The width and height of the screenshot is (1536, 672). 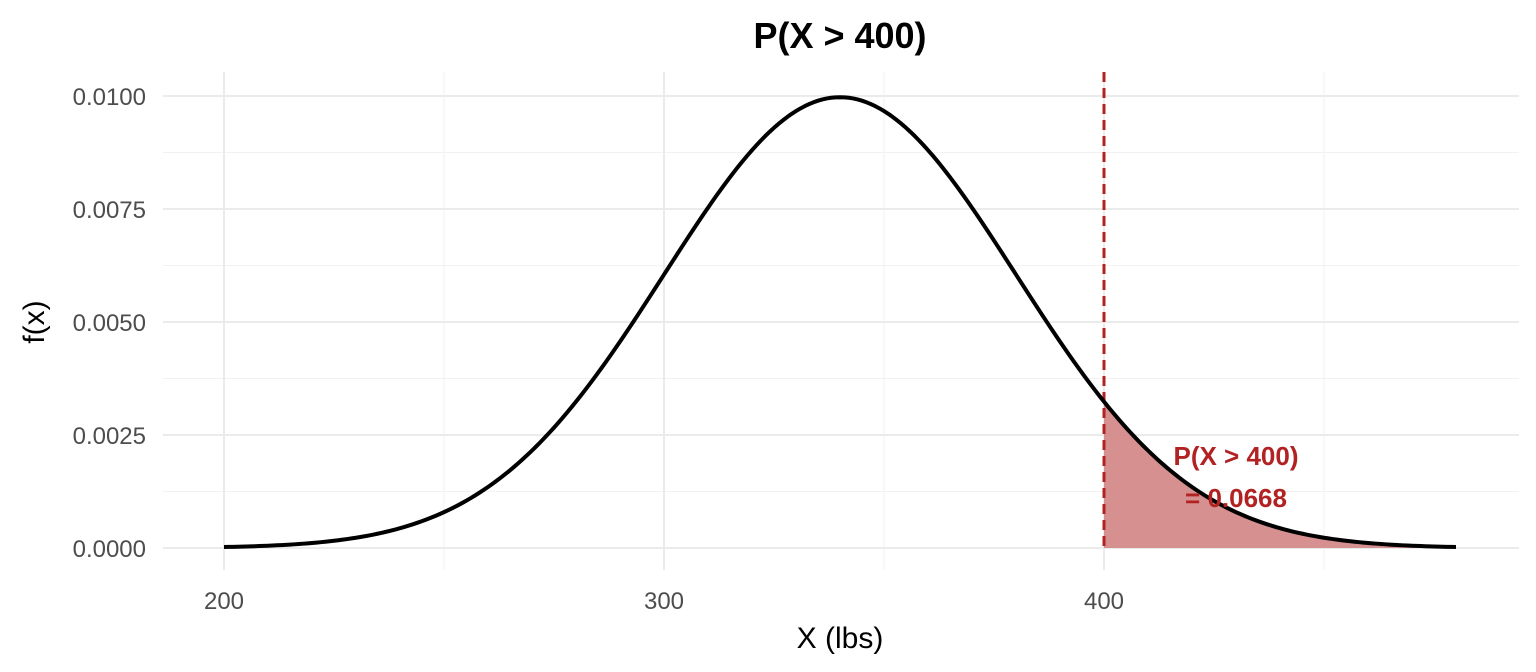 I want to click on x-axis-title: X (lbs), so click(x=840, y=638).